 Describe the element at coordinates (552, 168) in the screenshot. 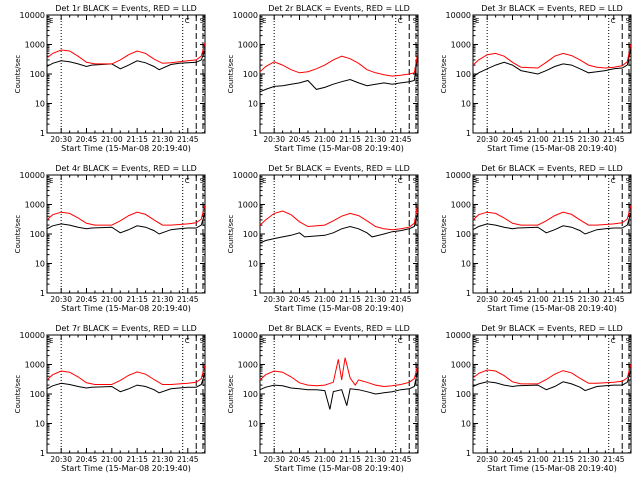

I see `chart-title: Det 6r BLACK = Events, RED = LLD` at that location.